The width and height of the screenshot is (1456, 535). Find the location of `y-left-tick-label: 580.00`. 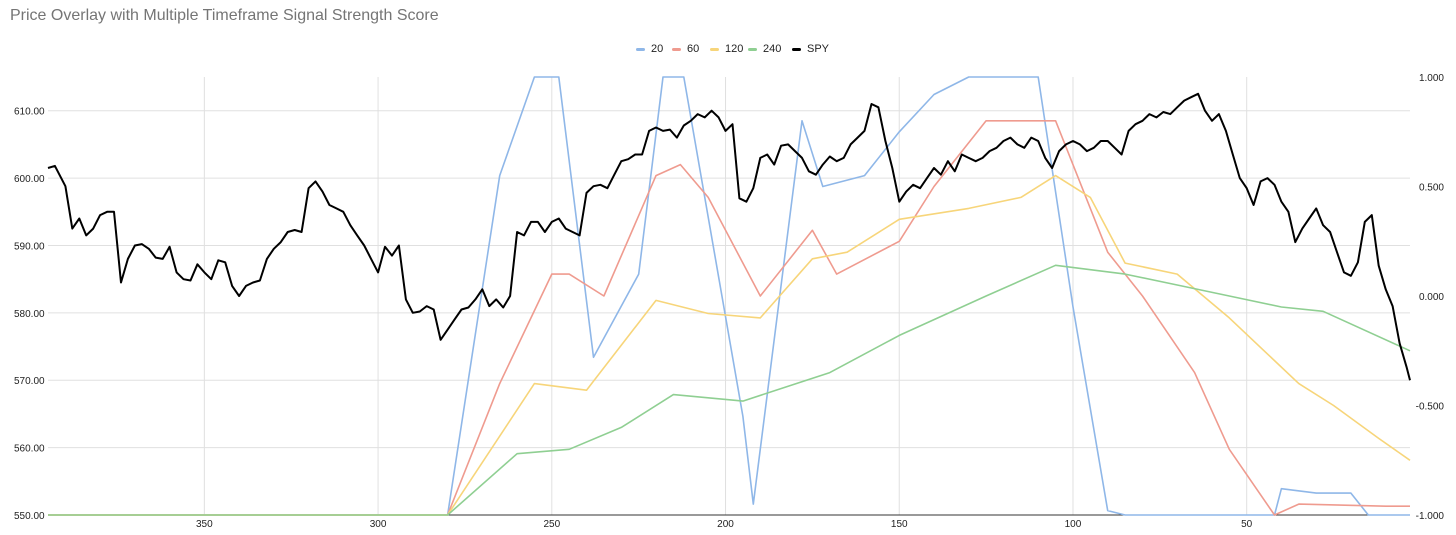

y-left-tick-label: 580.00 is located at coordinates (29, 314).